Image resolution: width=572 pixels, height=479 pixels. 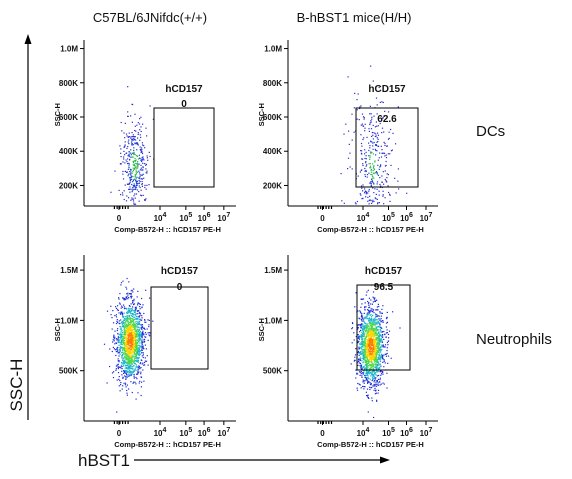 I want to click on x-tick-label: 104, so click(x=160, y=432).